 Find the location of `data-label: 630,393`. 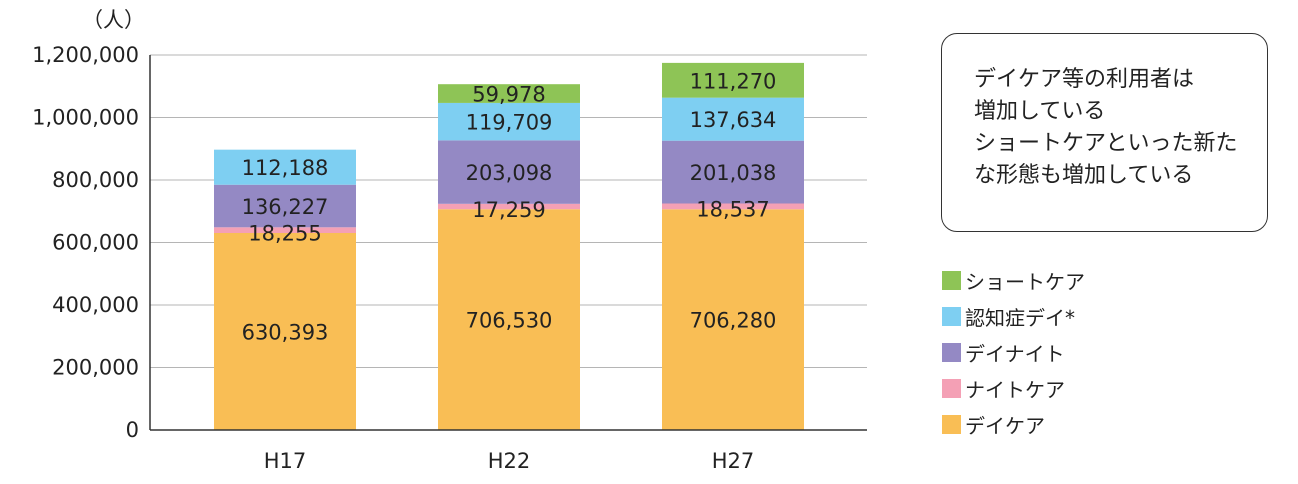

data-label: 630,393 is located at coordinates (285, 333).